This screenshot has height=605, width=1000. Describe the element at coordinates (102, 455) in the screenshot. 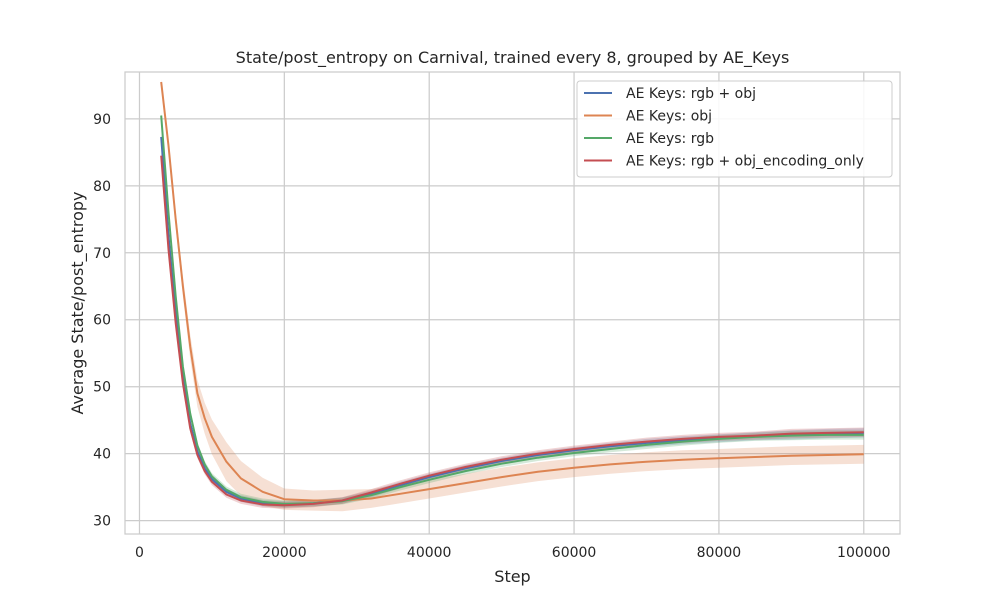

I see `y-tick-label: 40` at that location.